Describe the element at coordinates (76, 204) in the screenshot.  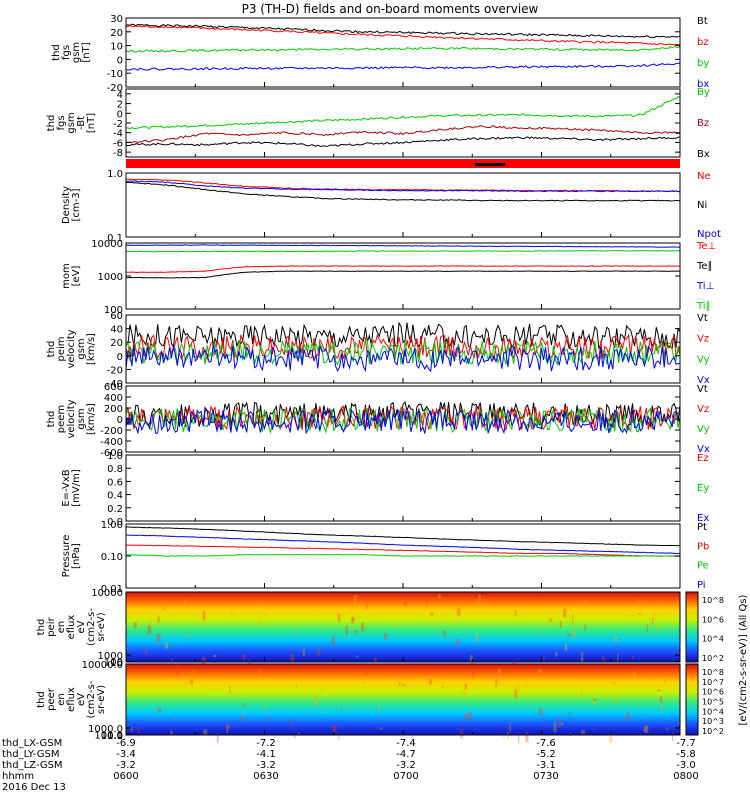
I see `y-axis-label: [cm-3]` at that location.